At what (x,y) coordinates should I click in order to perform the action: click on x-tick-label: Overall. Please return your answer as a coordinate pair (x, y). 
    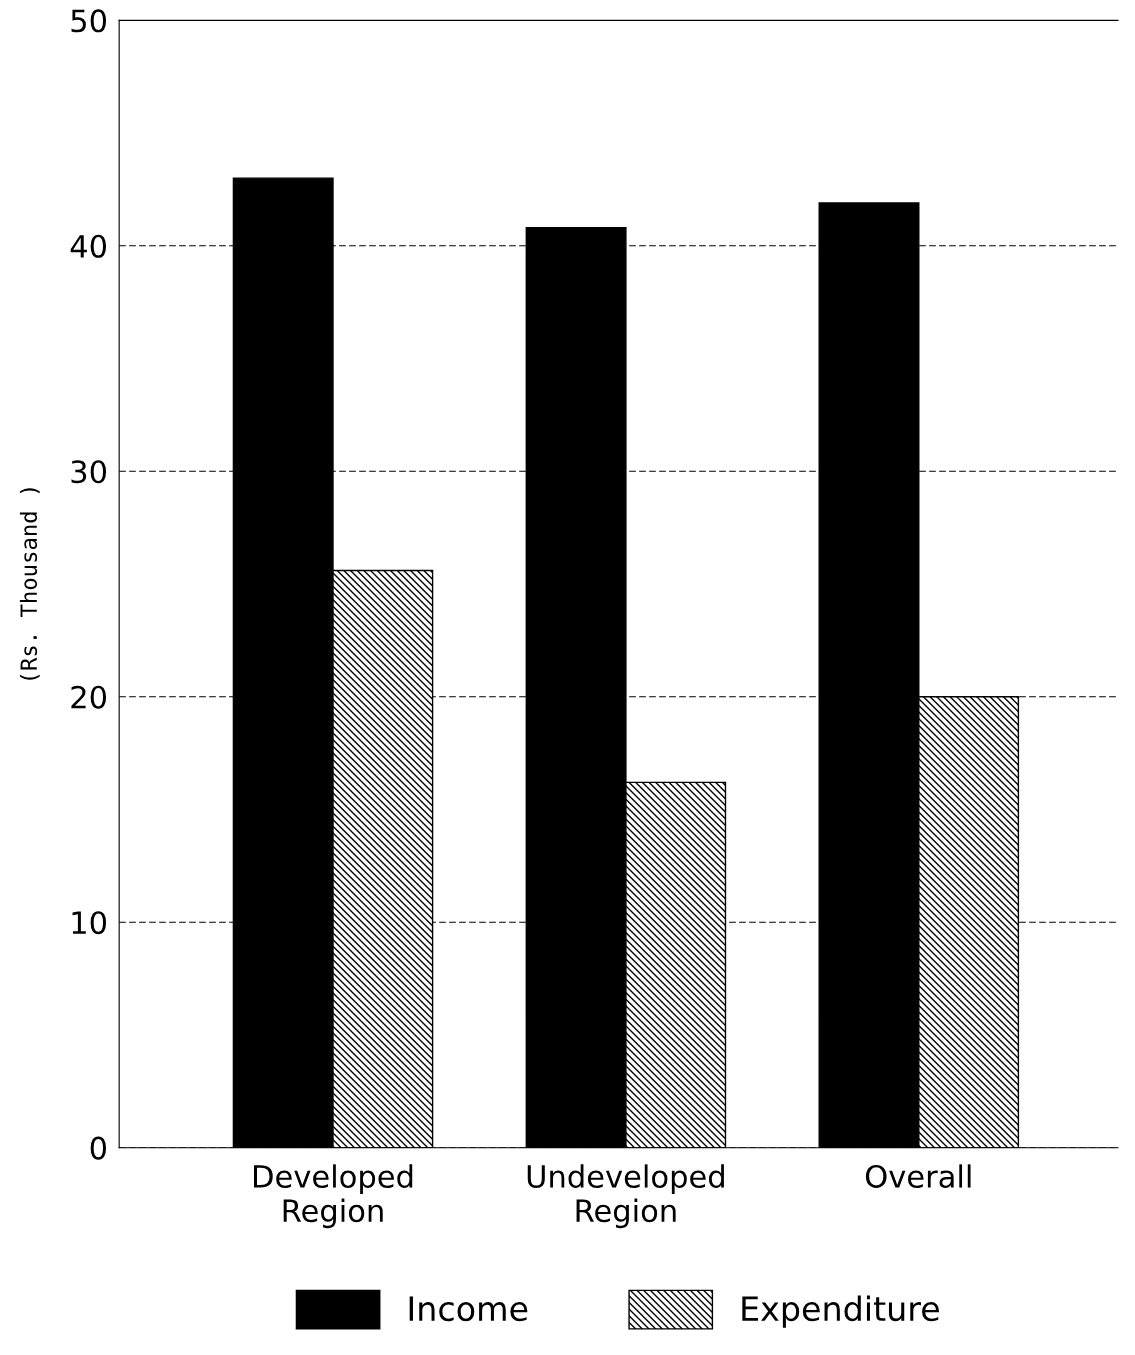
    Looking at the image, I should click on (918, 1176).